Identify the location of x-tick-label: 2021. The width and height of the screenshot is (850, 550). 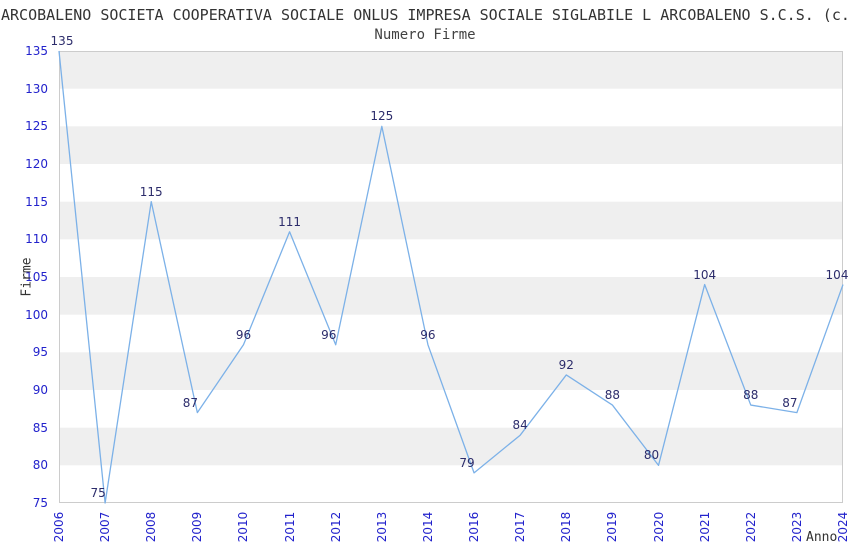
(704, 527).